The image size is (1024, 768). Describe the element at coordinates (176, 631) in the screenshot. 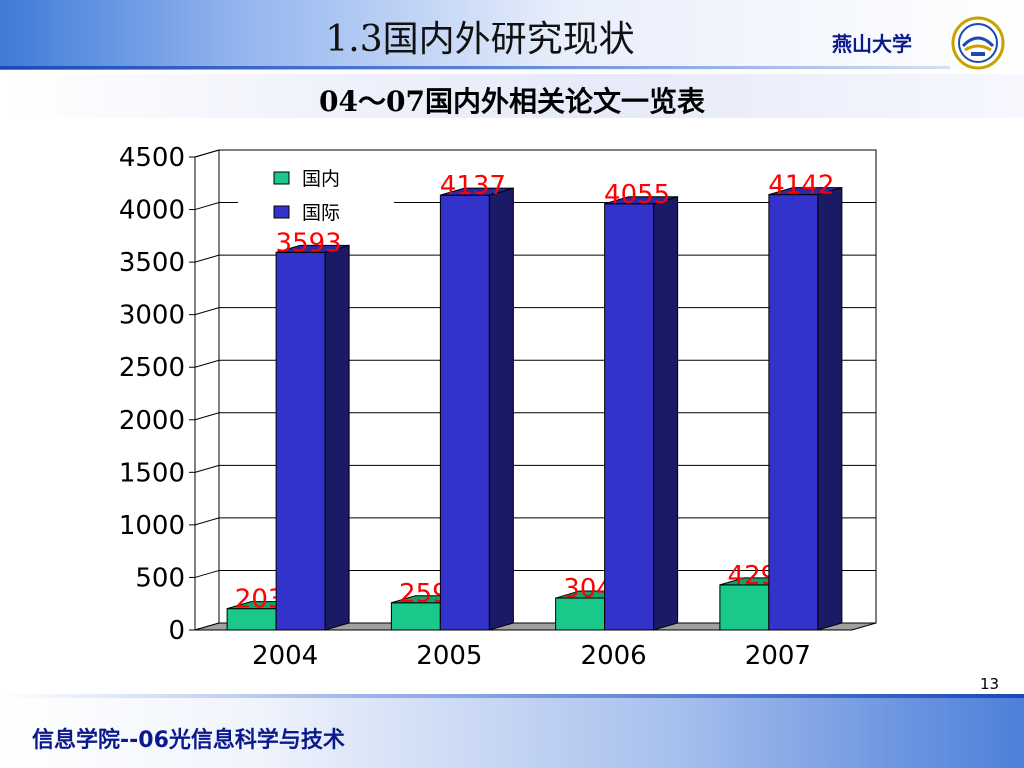

I see `y-tick-label: 0` at that location.